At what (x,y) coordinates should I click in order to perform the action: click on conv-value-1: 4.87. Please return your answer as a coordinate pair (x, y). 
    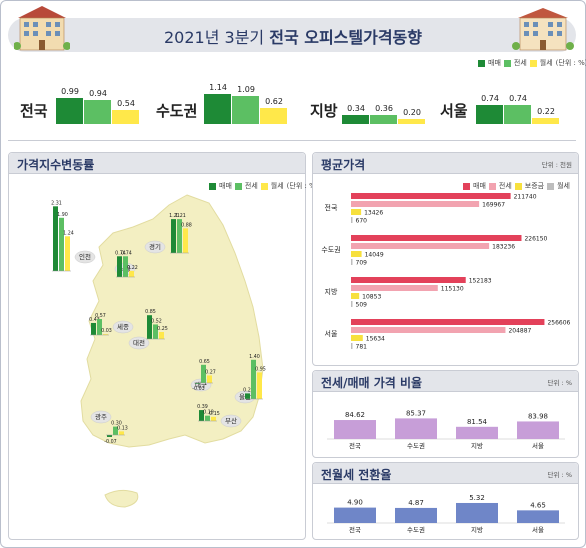
    Looking at the image, I should click on (416, 503).